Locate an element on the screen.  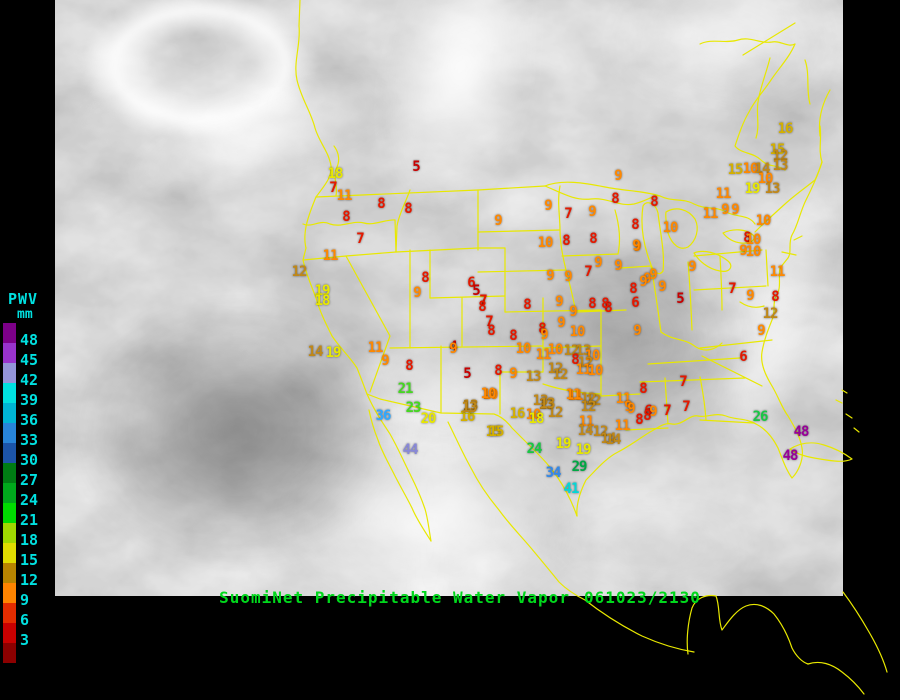
legend-entry: 30 is located at coordinates (29, 455).